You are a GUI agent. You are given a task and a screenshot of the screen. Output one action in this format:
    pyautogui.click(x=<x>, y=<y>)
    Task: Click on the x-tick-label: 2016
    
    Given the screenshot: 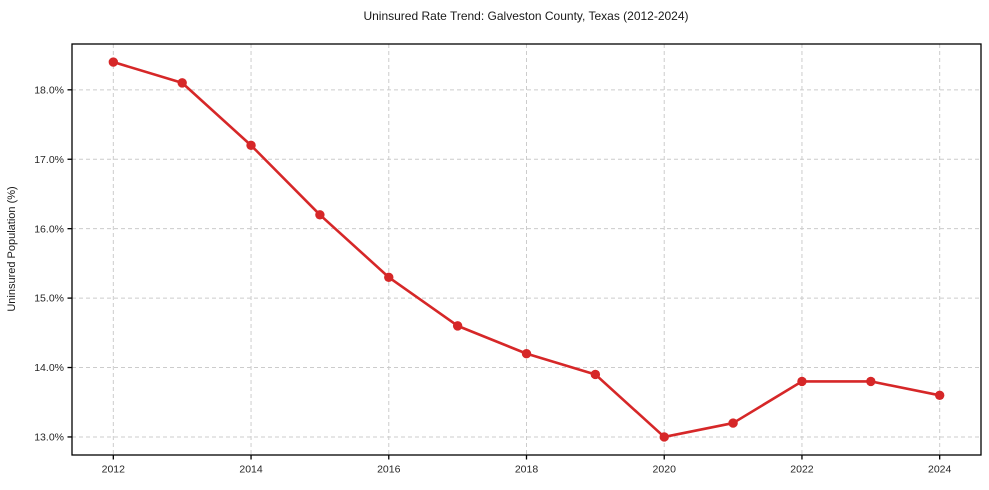 What is the action you would take?
    pyautogui.click(x=389, y=470)
    